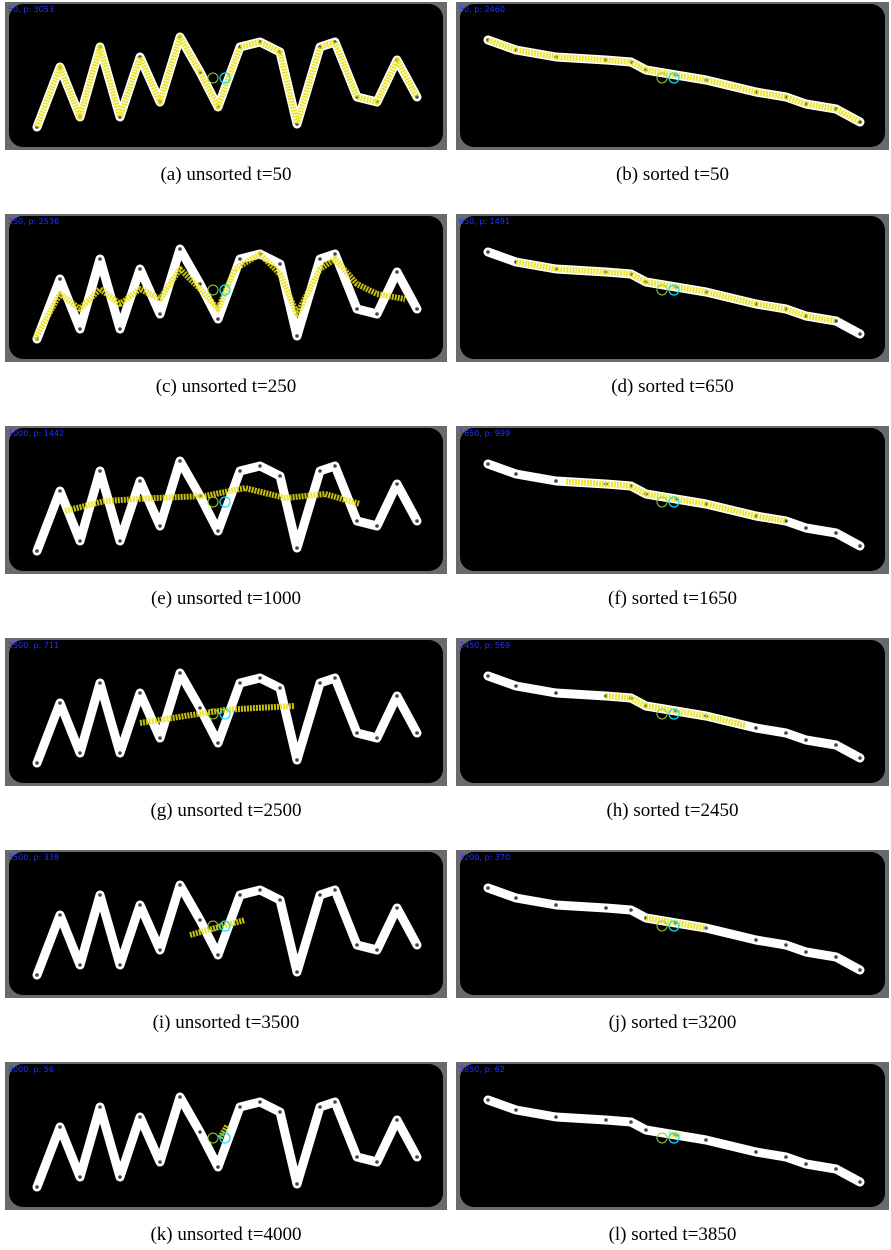  I want to click on track, so click(227, 506).